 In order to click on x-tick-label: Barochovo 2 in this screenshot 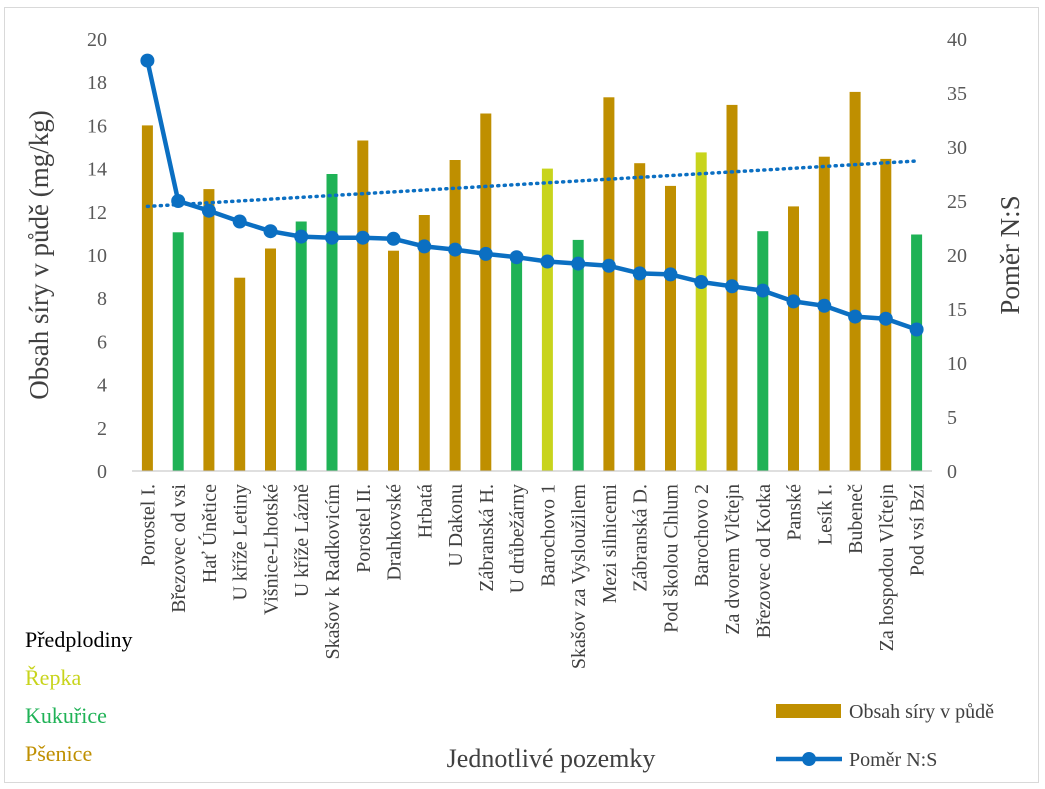, I will do `click(702, 535)`.